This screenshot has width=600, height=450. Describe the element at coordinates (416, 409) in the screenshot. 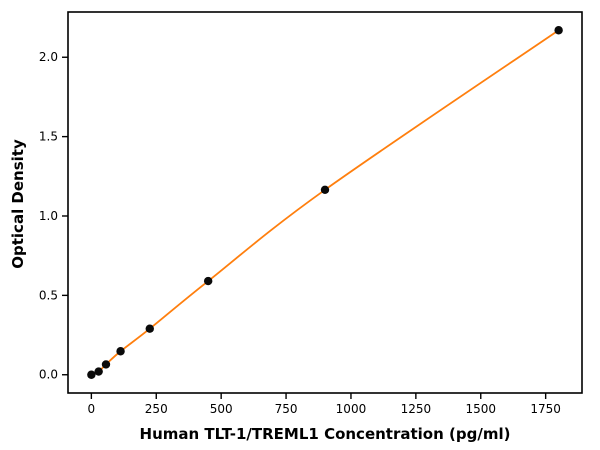

I see `x-tick-label: 1250` at that location.